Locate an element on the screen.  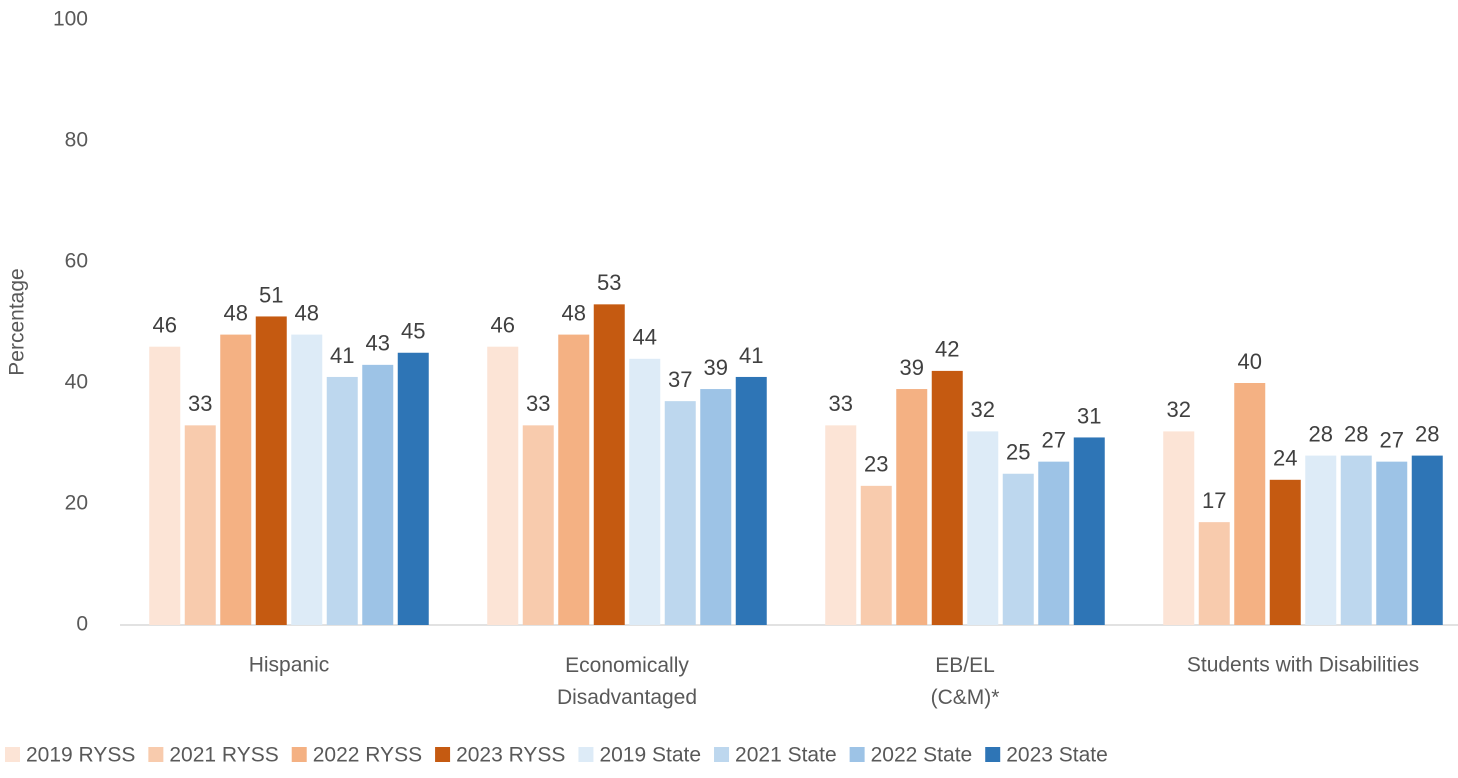
data-label: 43 is located at coordinates (378, 343).